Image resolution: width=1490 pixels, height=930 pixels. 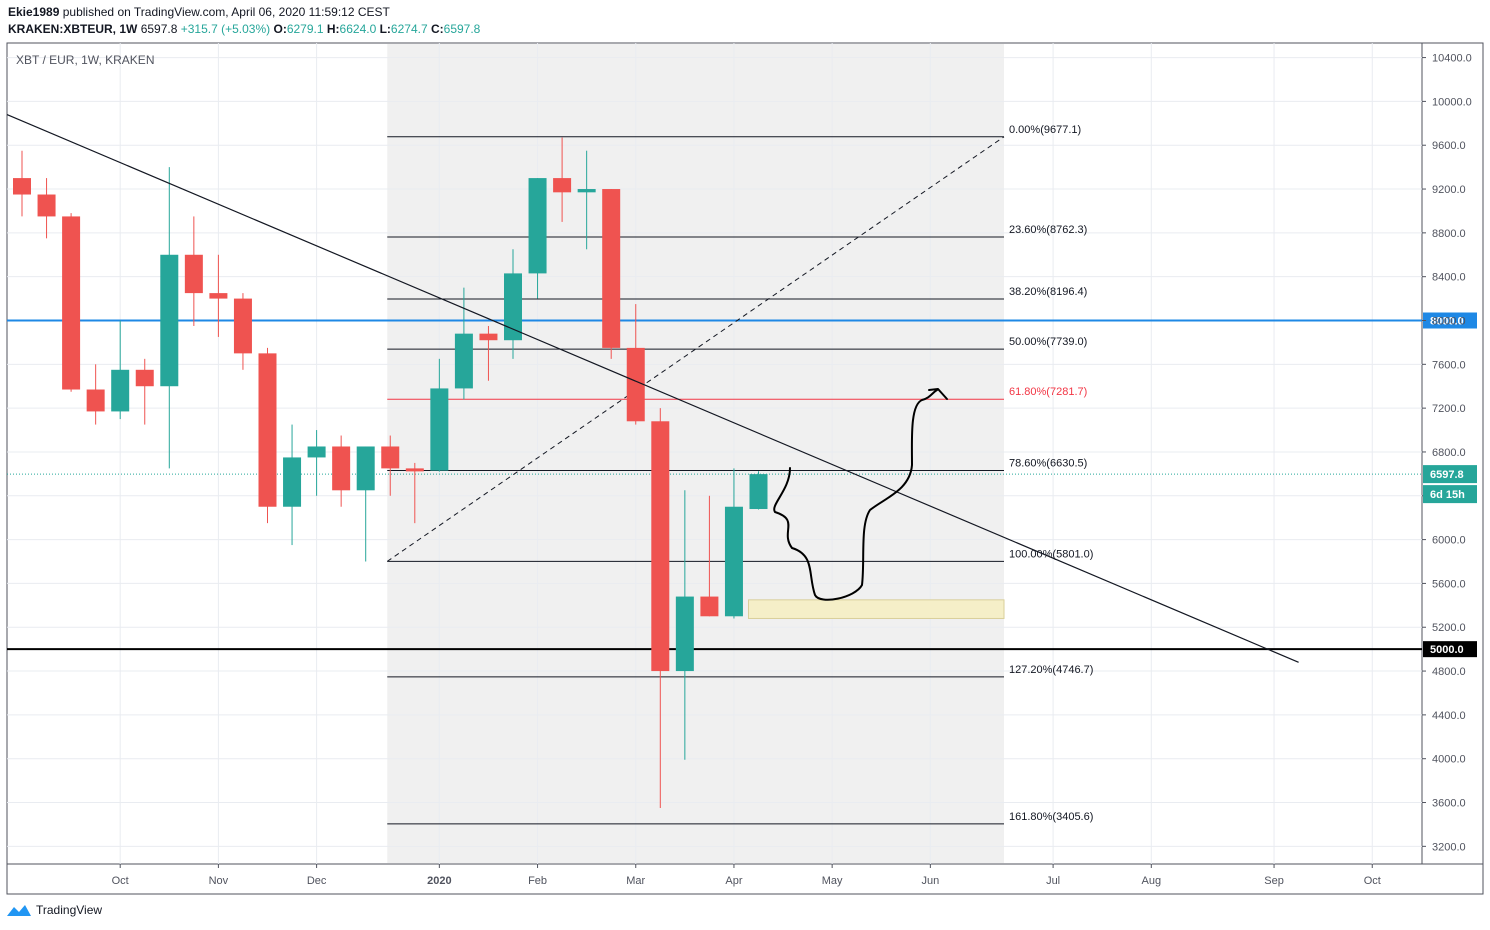 I want to click on time-tick-label: Oct, so click(x=120, y=881).